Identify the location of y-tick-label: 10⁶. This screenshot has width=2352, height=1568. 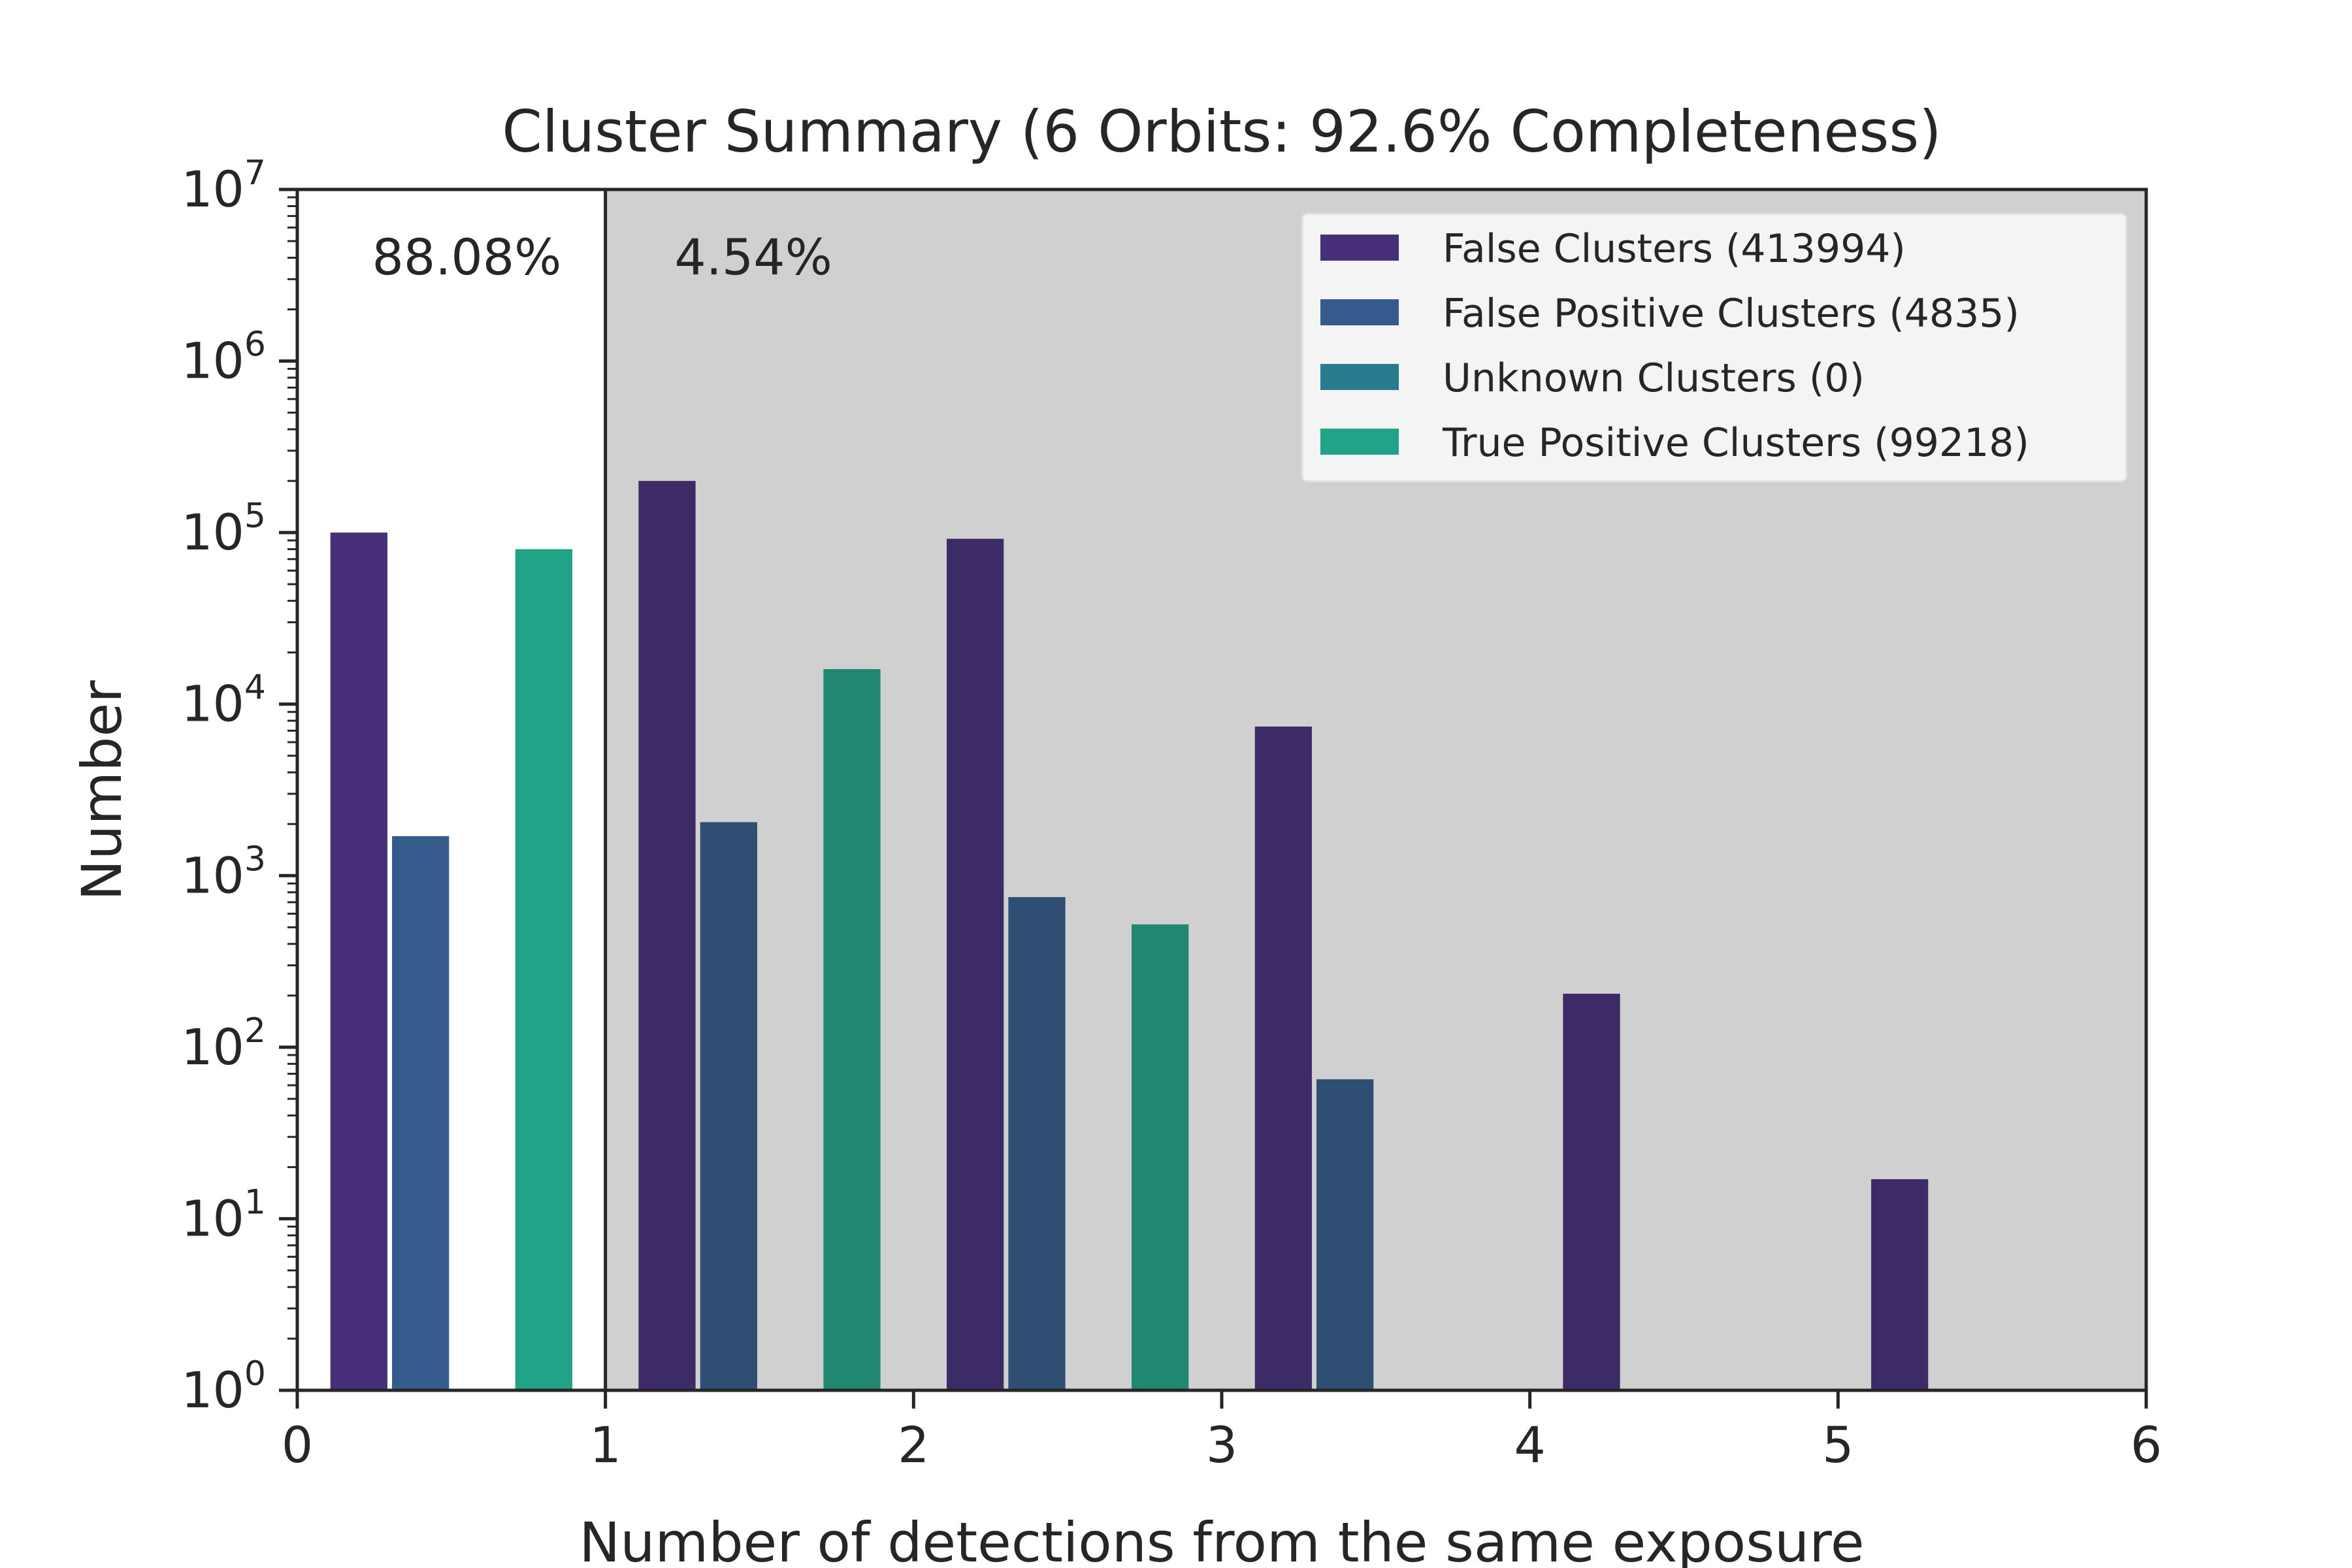
(223, 357).